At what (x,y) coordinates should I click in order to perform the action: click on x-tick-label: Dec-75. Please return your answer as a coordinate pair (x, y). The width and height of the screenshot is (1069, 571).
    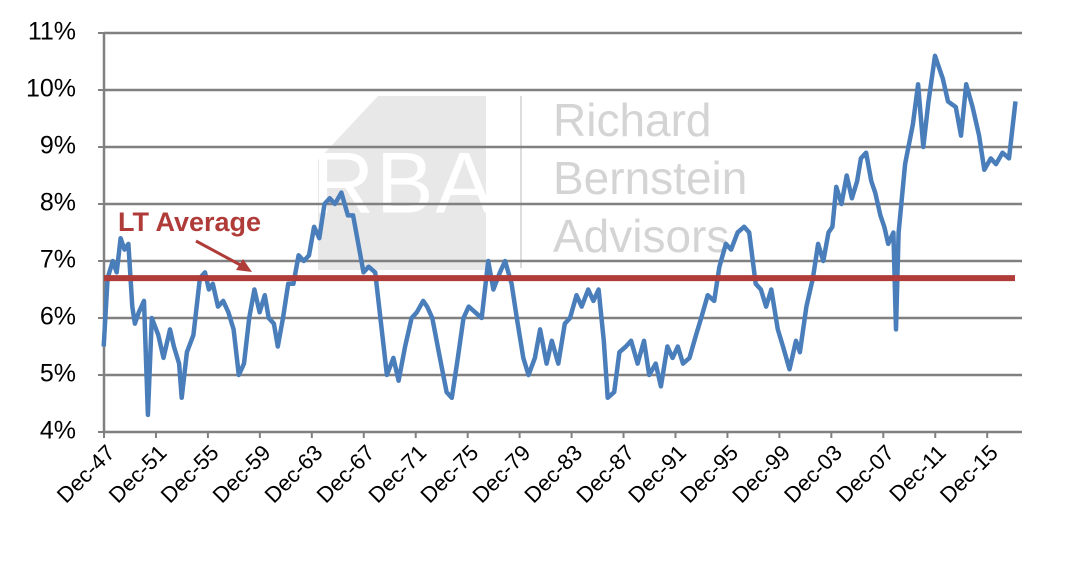
    Looking at the image, I should click on (449, 474).